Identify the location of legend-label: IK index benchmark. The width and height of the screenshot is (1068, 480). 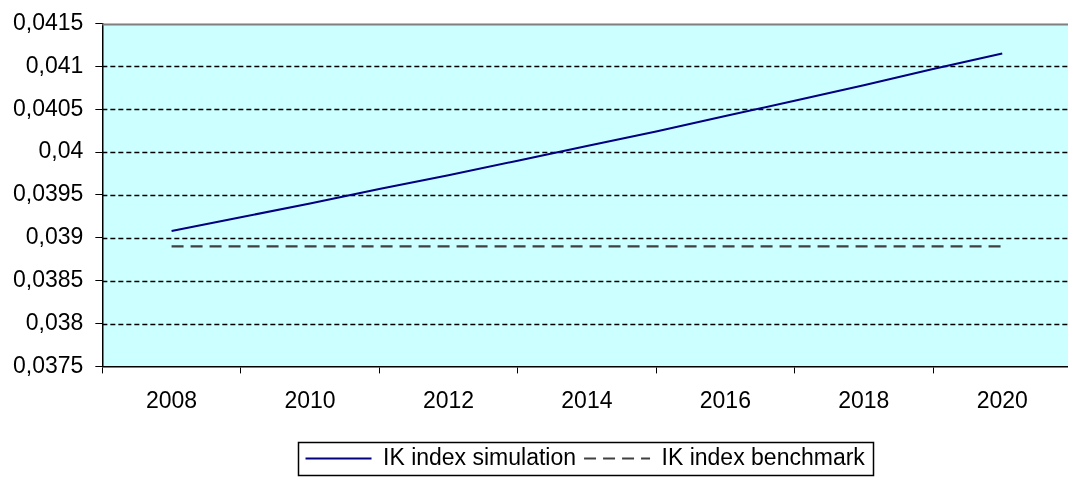
(763, 456).